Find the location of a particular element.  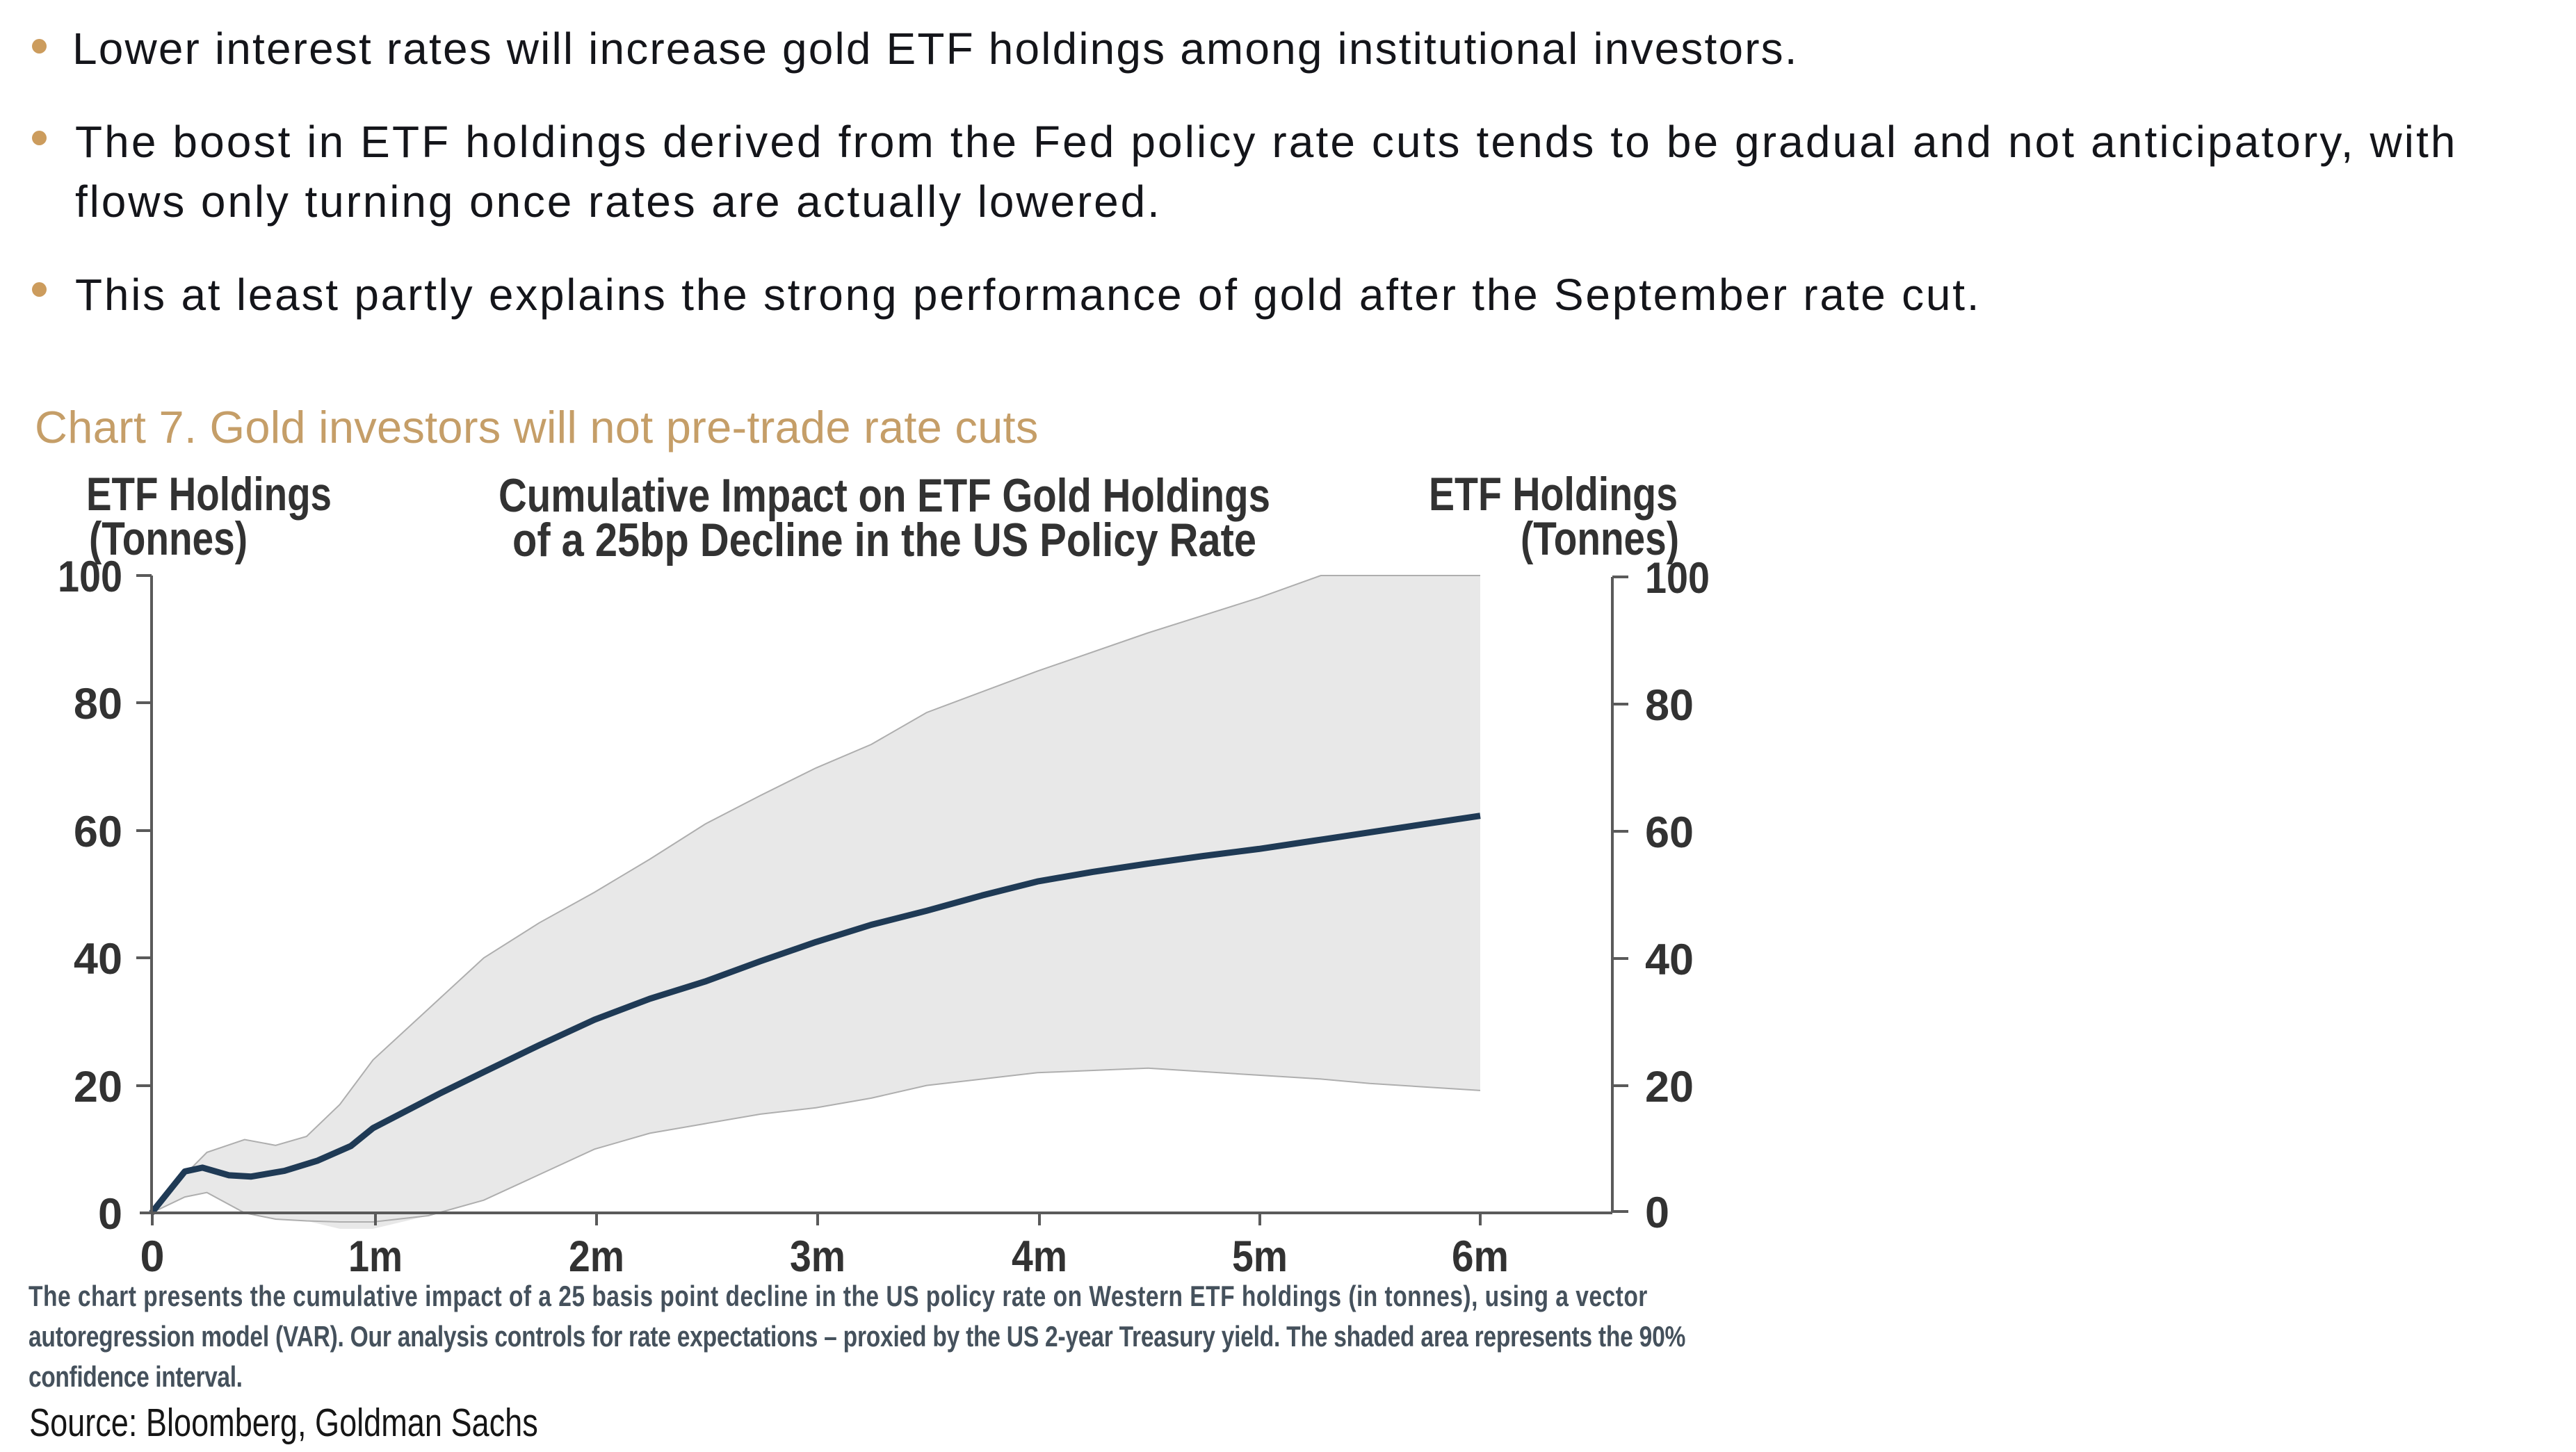

svg-text: 6m is located at coordinates (1480, 1257).